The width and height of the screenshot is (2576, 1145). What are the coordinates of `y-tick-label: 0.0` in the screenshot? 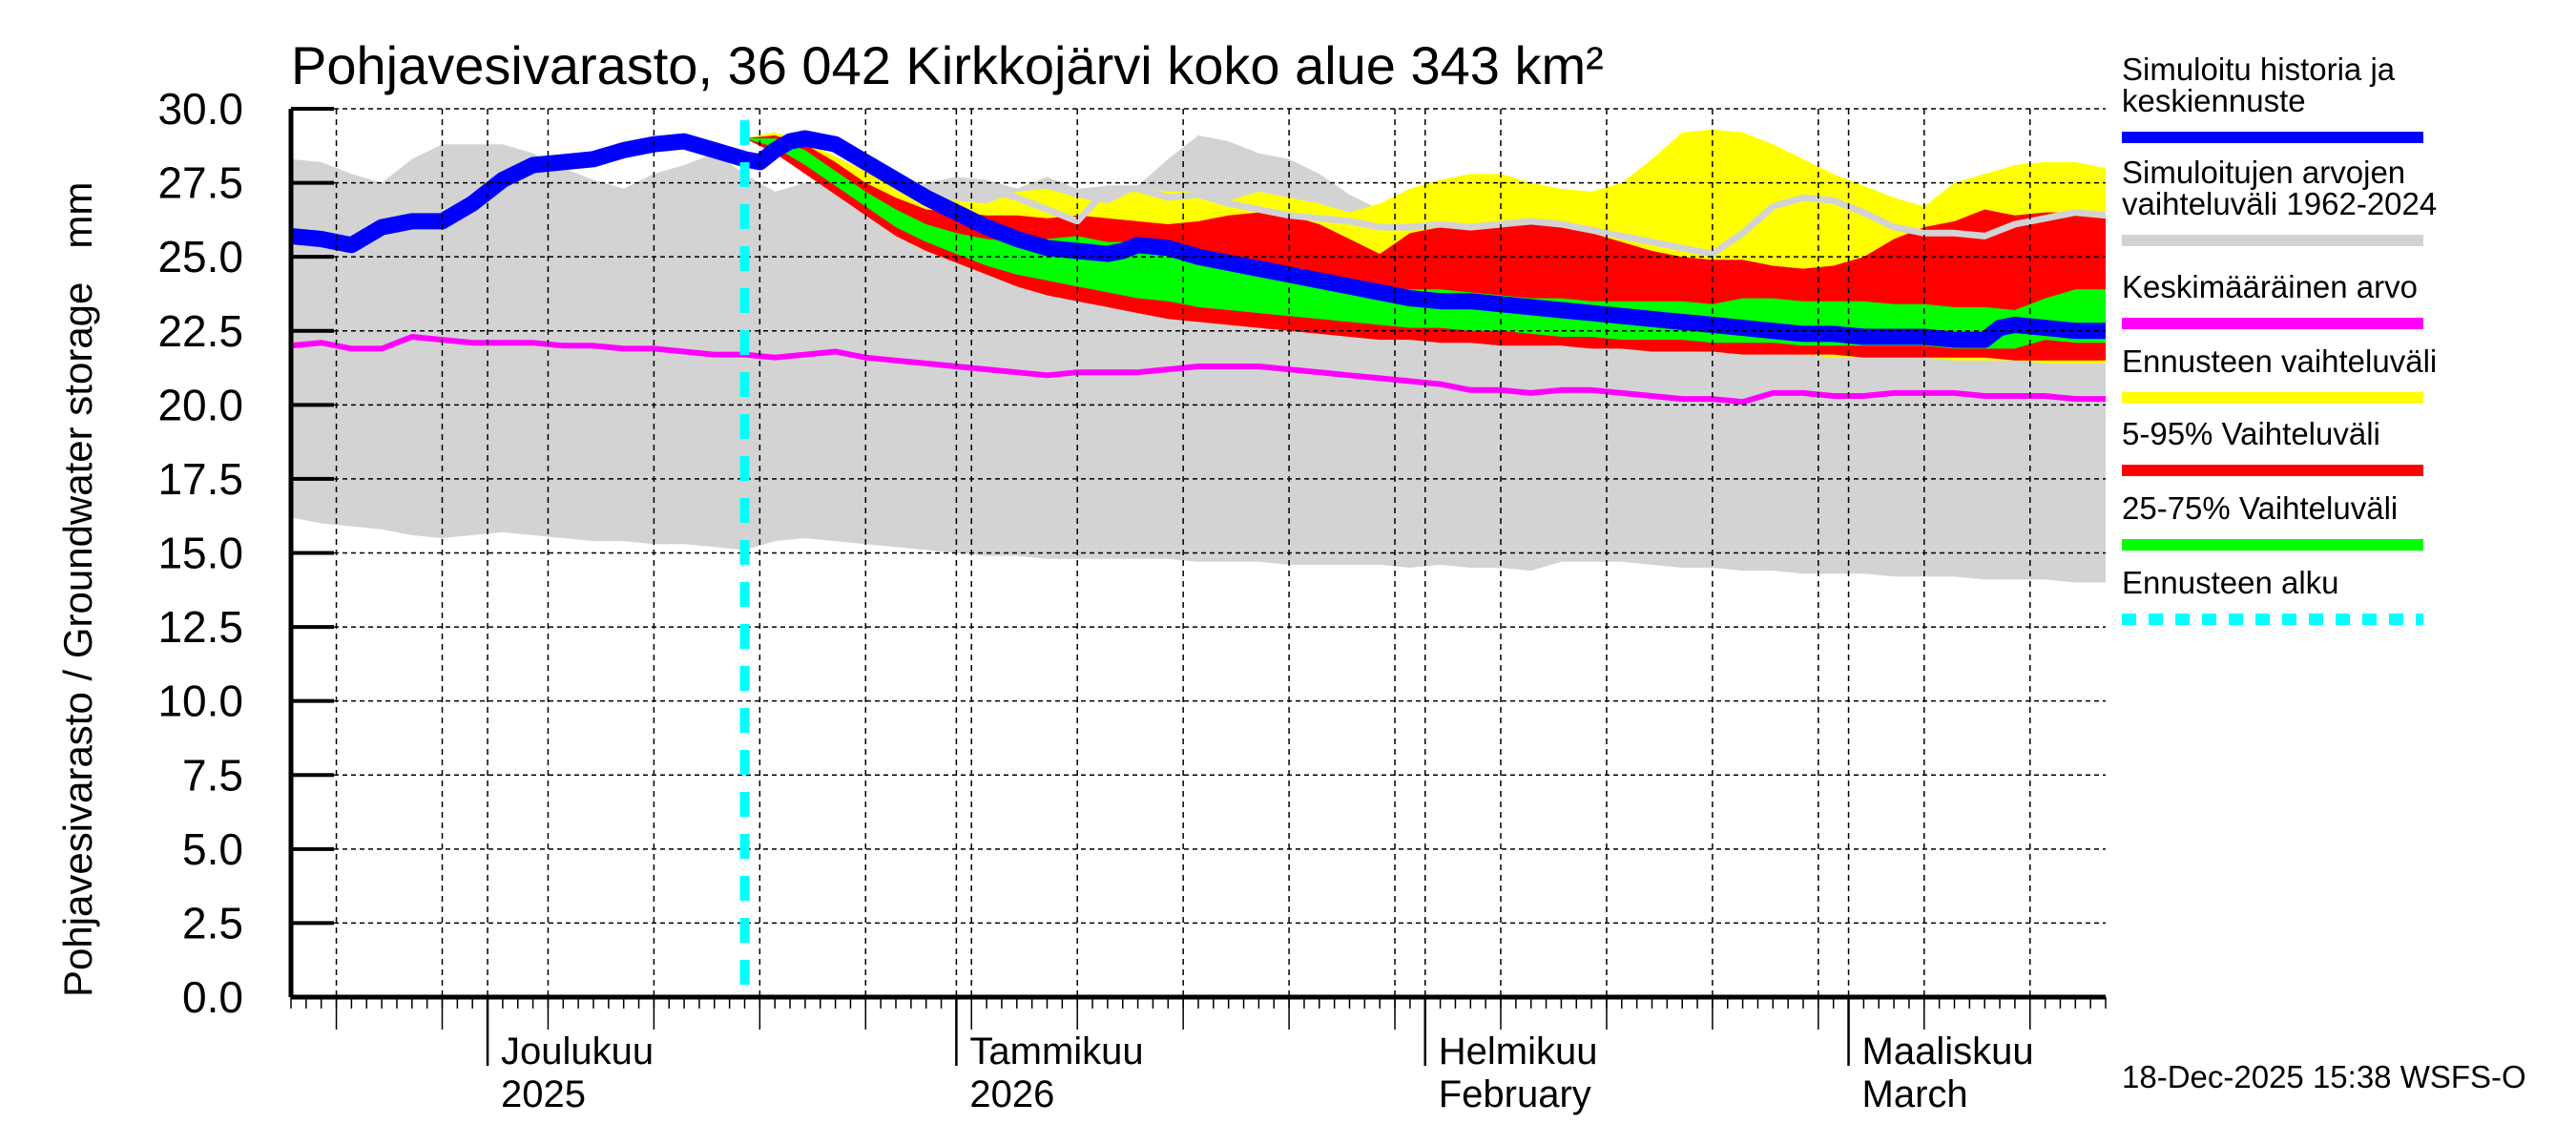 It's located at (212, 997).